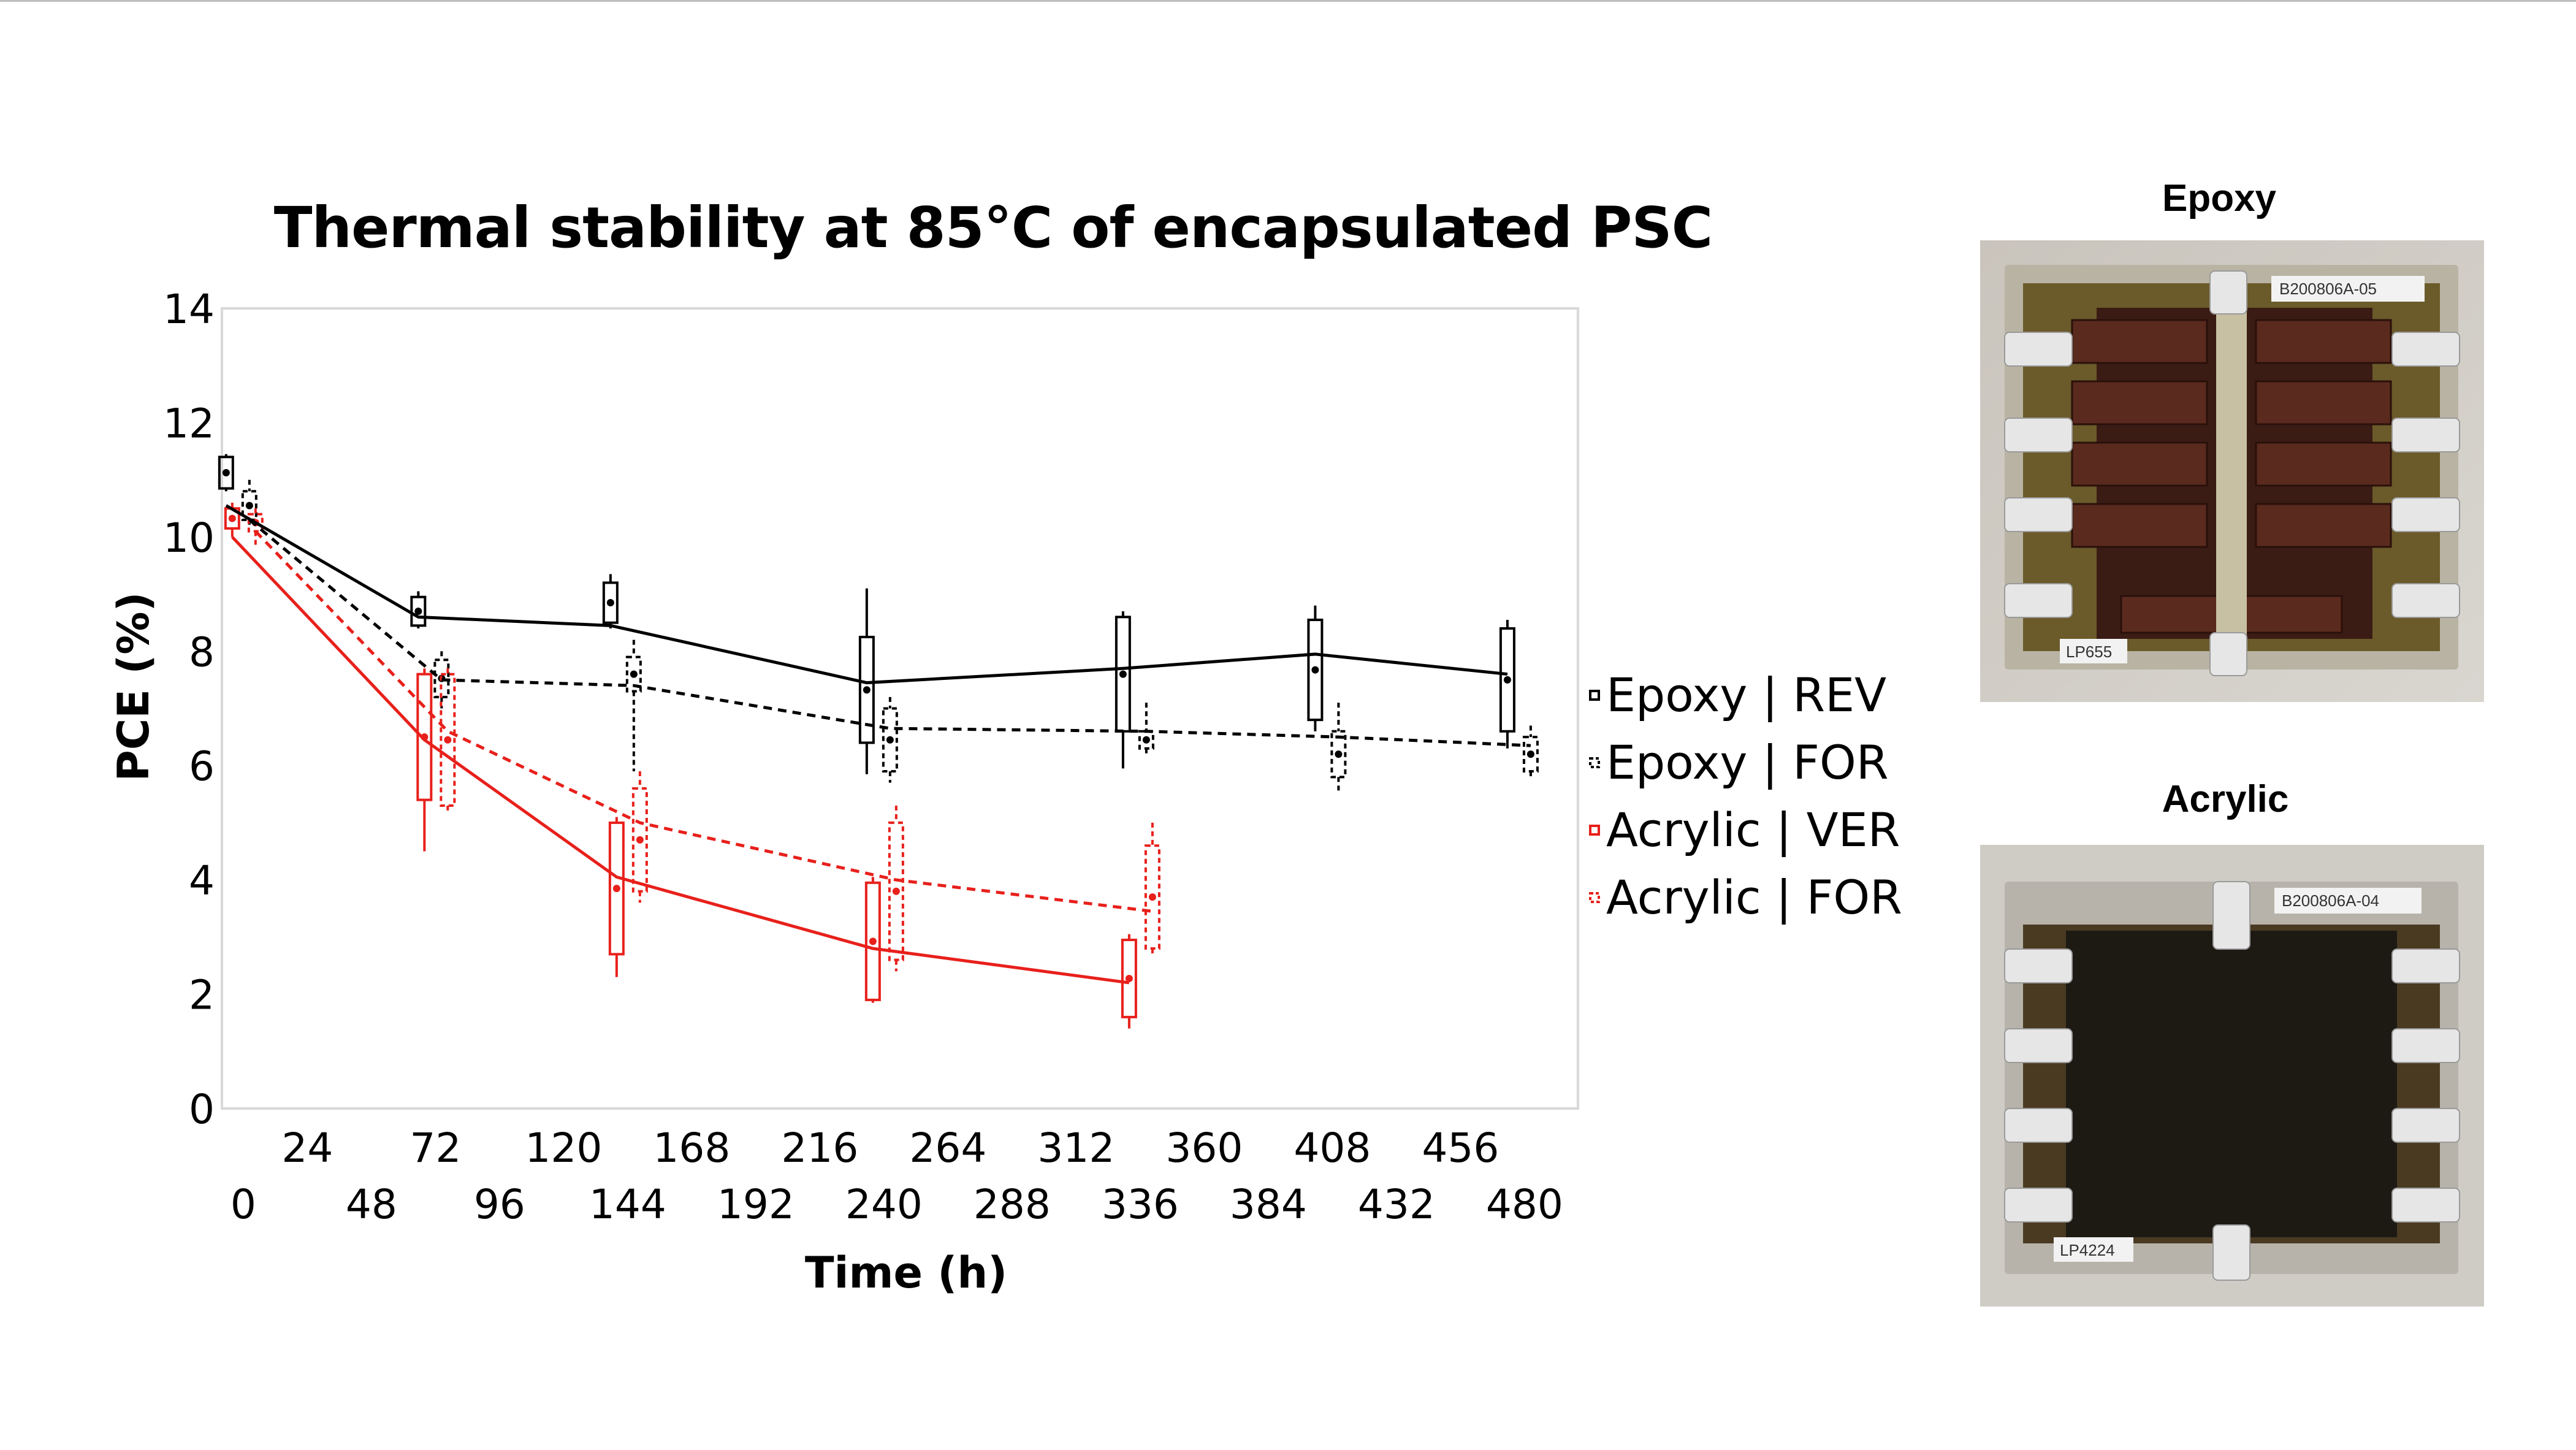 The width and height of the screenshot is (2576, 1450). I want to click on legend-label: Acrylic | VER, so click(1753, 829).